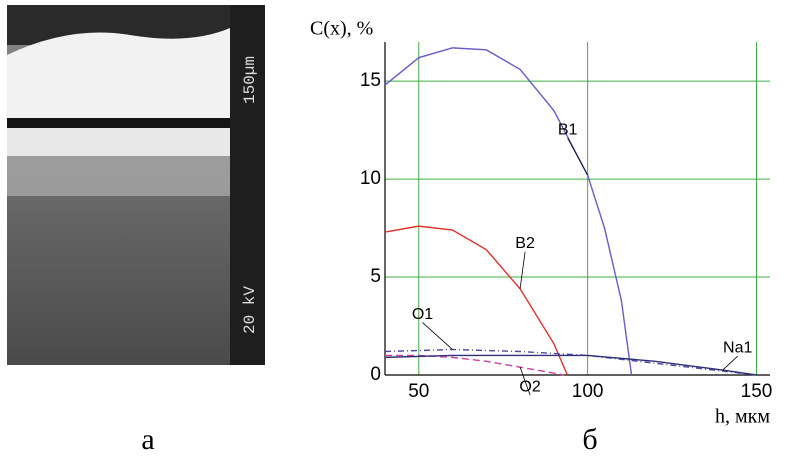 Image resolution: width=802 pixels, height=476 pixels. I want to click on x-axis-label: h, мкм, so click(742, 417).